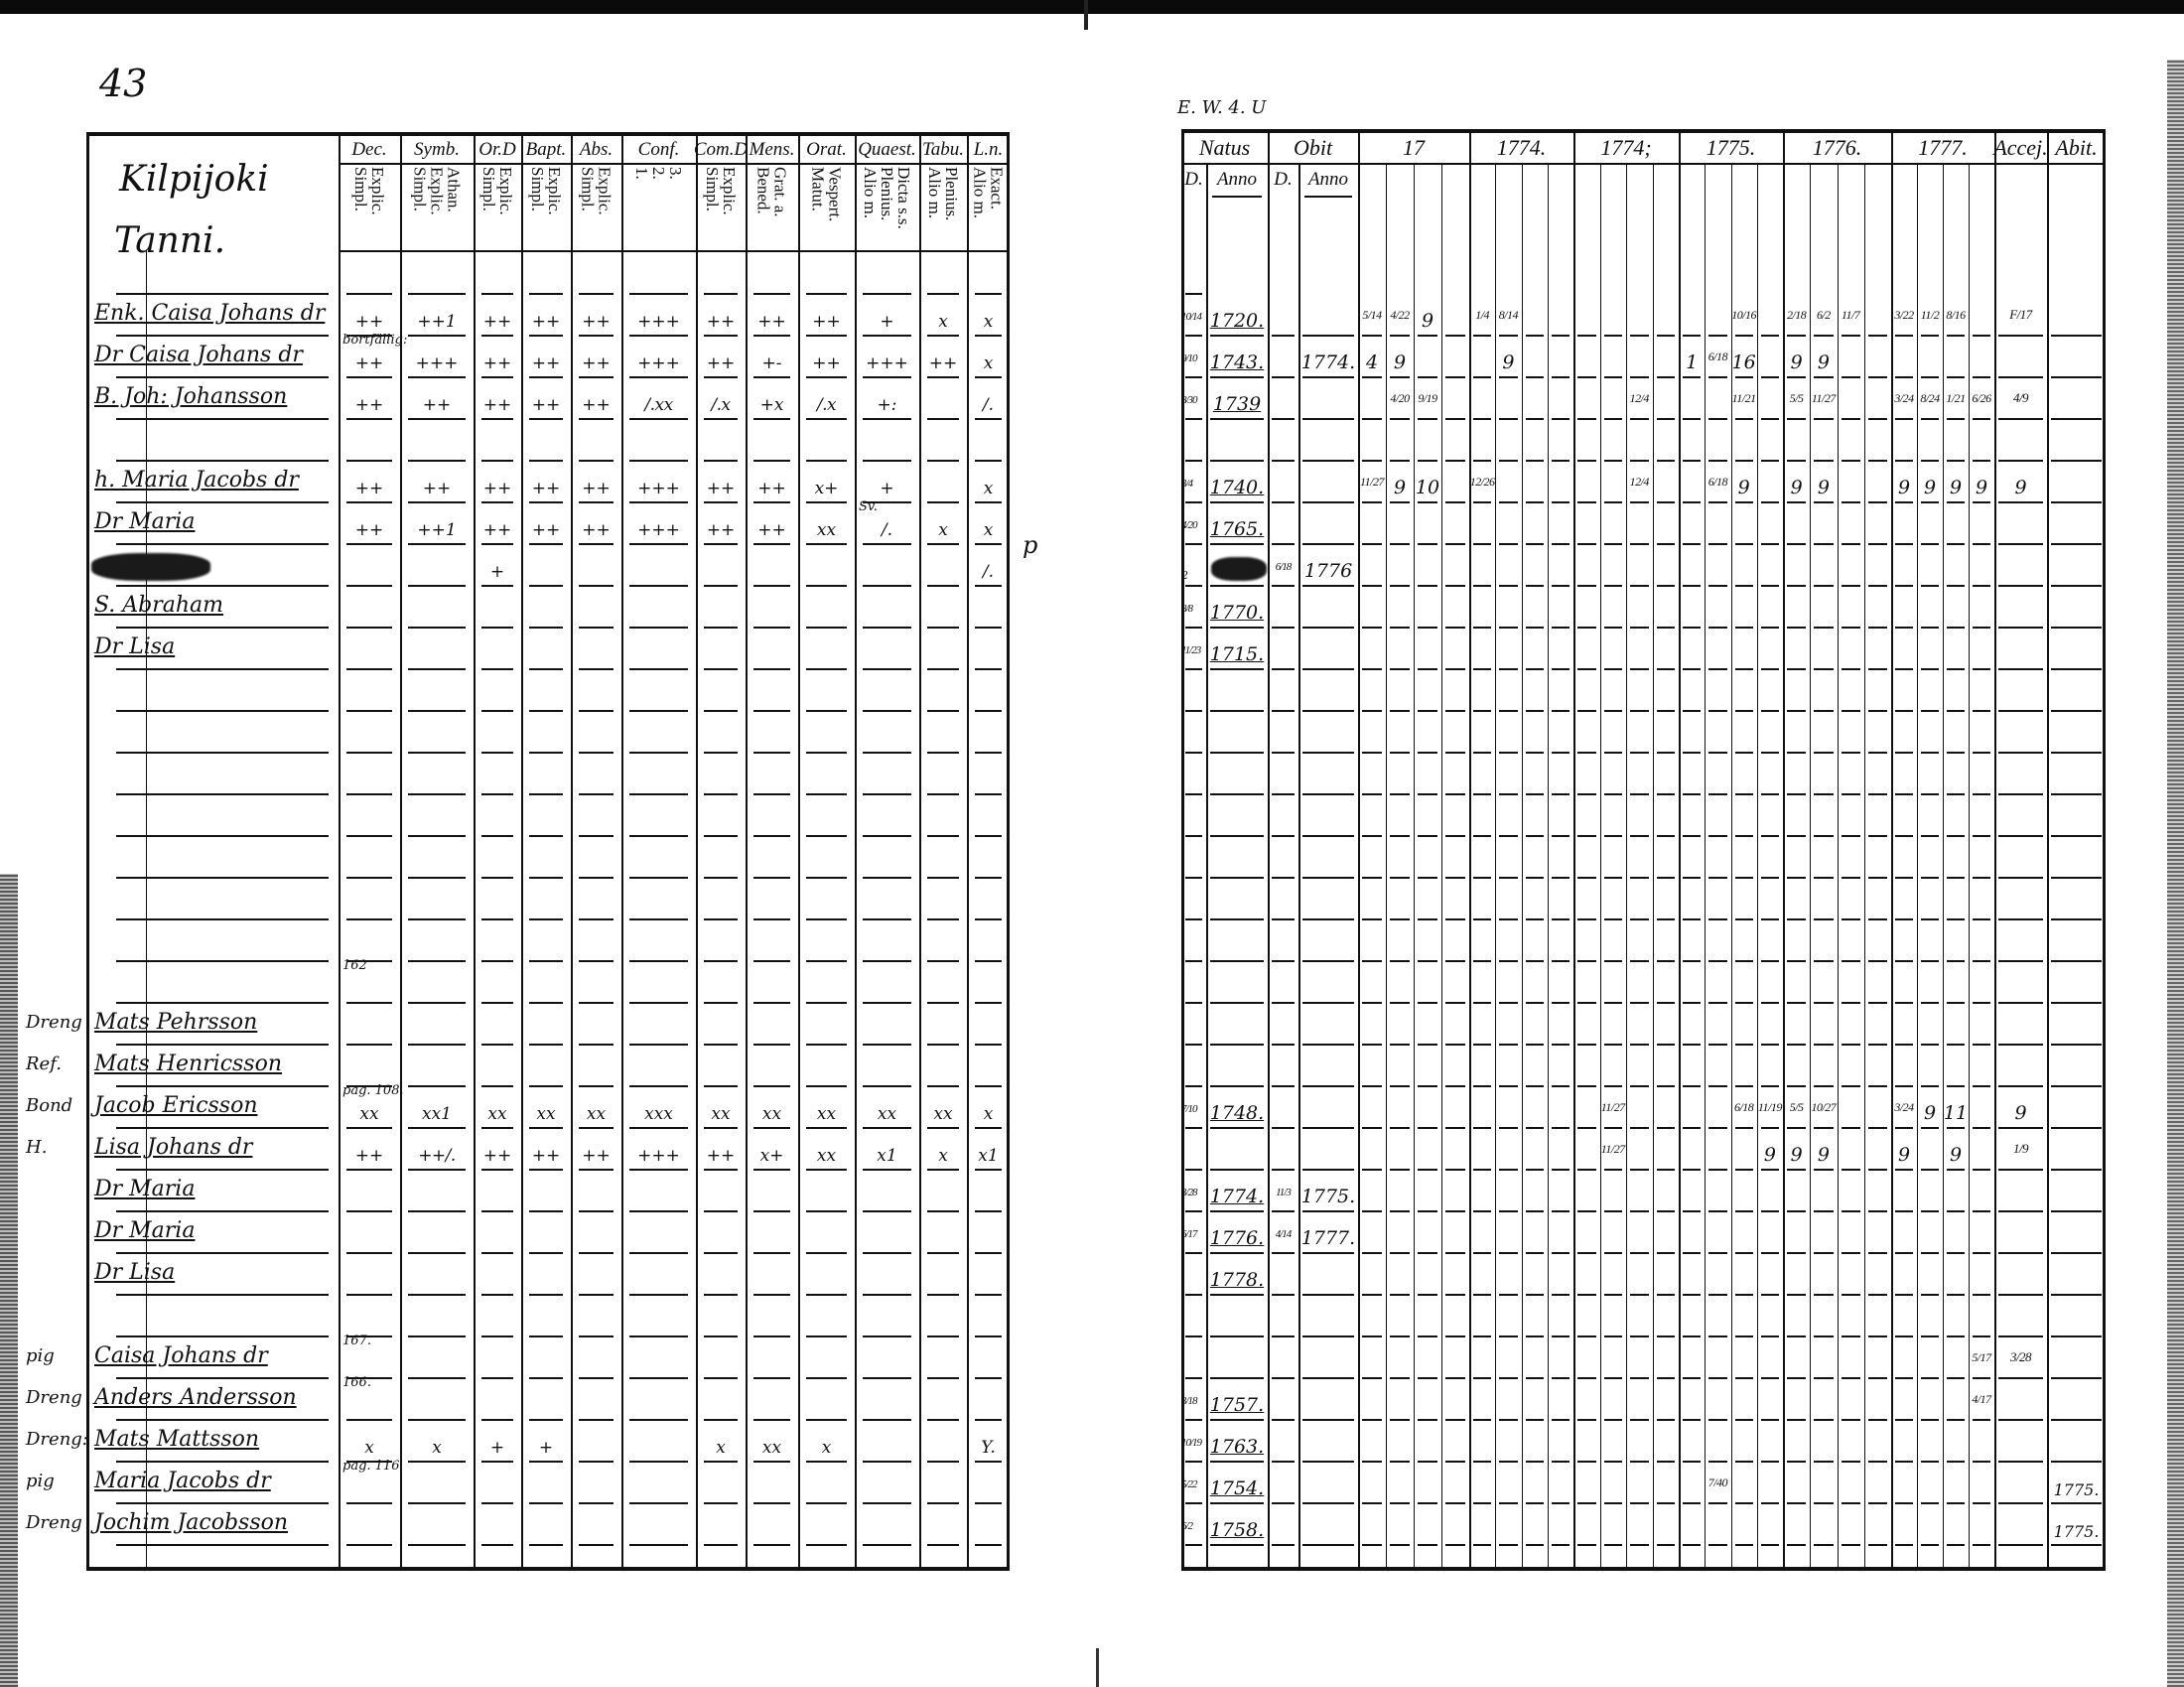 The width and height of the screenshot is (2184, 1687). What do you see at coordinates (1184, 575) in the screenshot?
I see `natus-day: 2` at bounding box center [1184, 575].